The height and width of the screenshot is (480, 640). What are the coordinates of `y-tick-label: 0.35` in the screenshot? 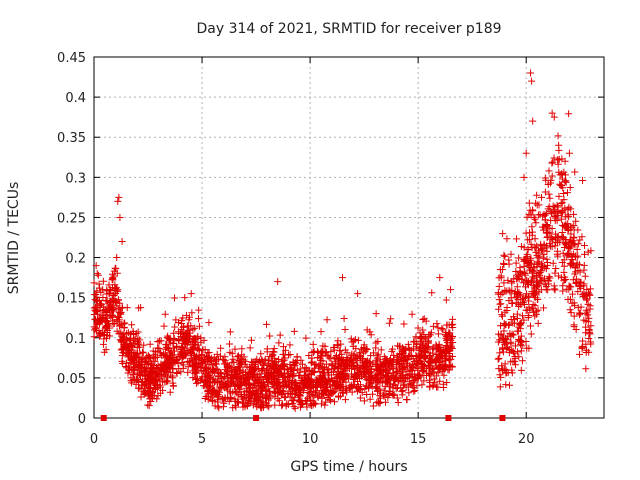 It's located at (71, 138).